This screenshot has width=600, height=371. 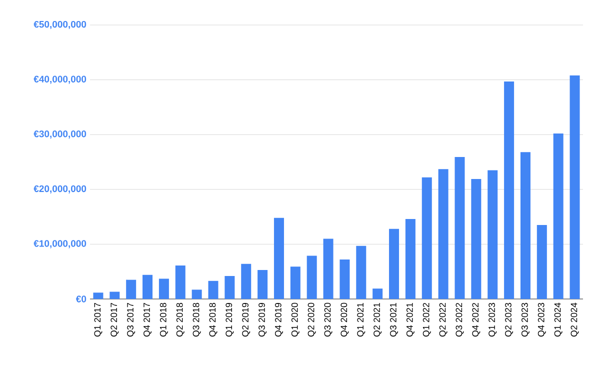 What do you see at coordinates (410, 319) in the screenshot?
I see `x-tick-label: Q4 2021` at bounding box center [410, 319].